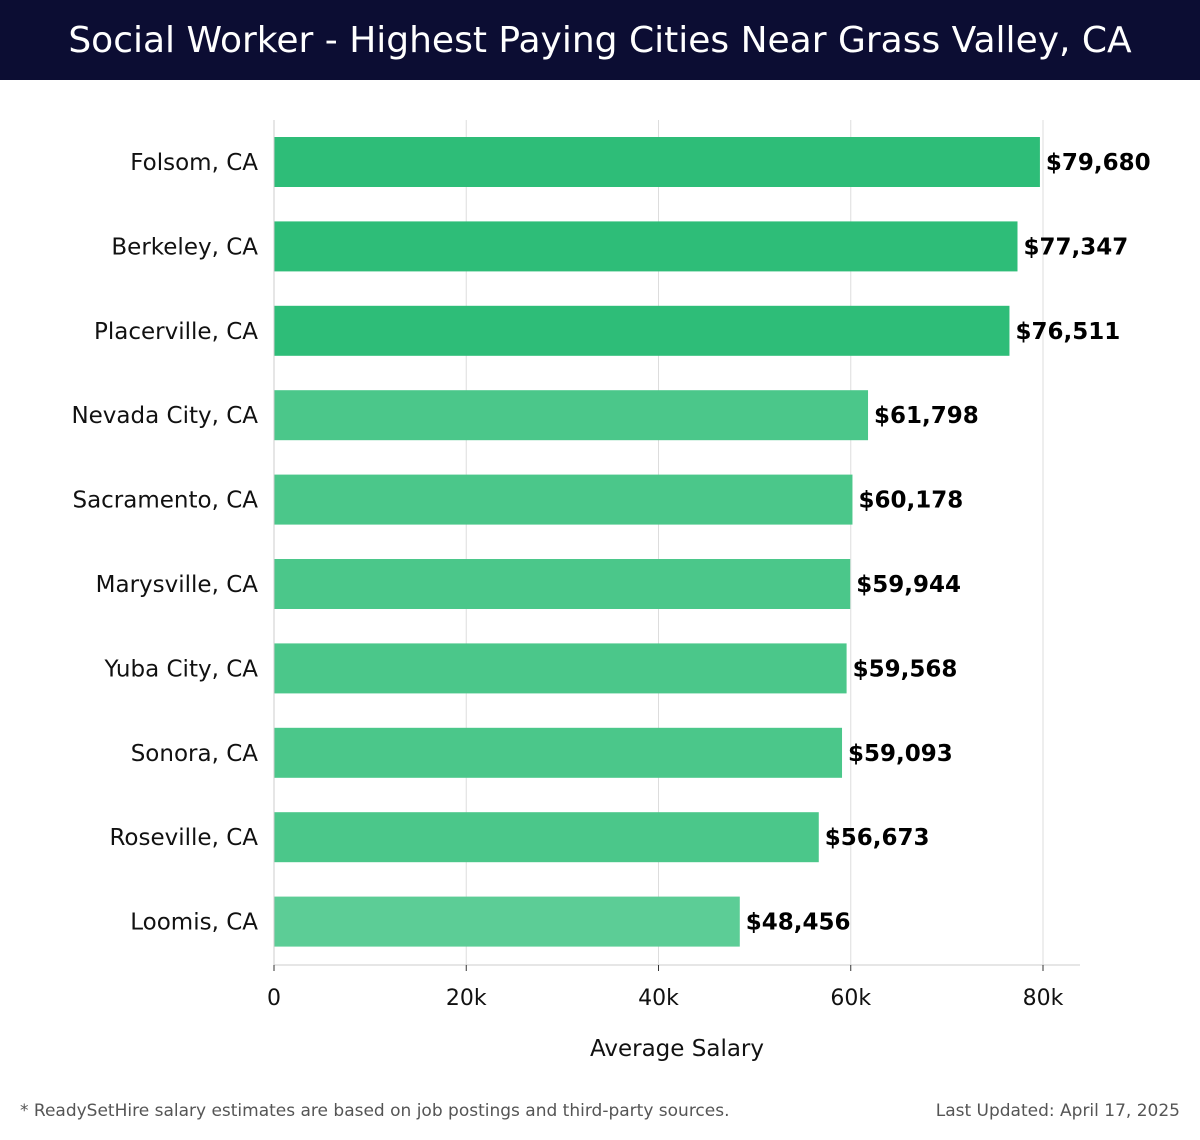 The width and height of the screenshot is (1200, 1140). Describe the element at coordinates (184, 247) in the screenshot. I see `category-label: Berkeley, CA` at that location.